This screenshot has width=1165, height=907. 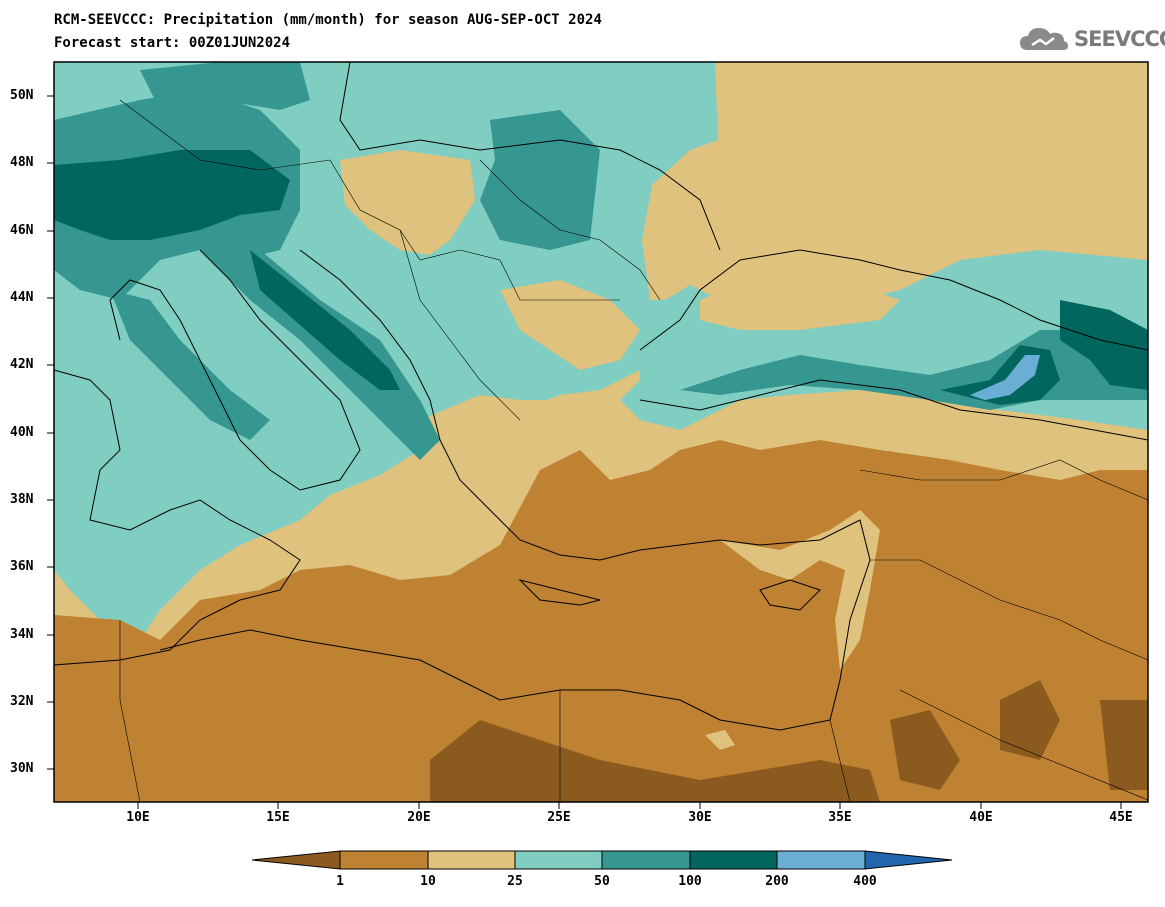 What do you see at coordinates (22, 162) in the screenshot?
I see `lat-label: 48N` at bounding box center [22, 162].